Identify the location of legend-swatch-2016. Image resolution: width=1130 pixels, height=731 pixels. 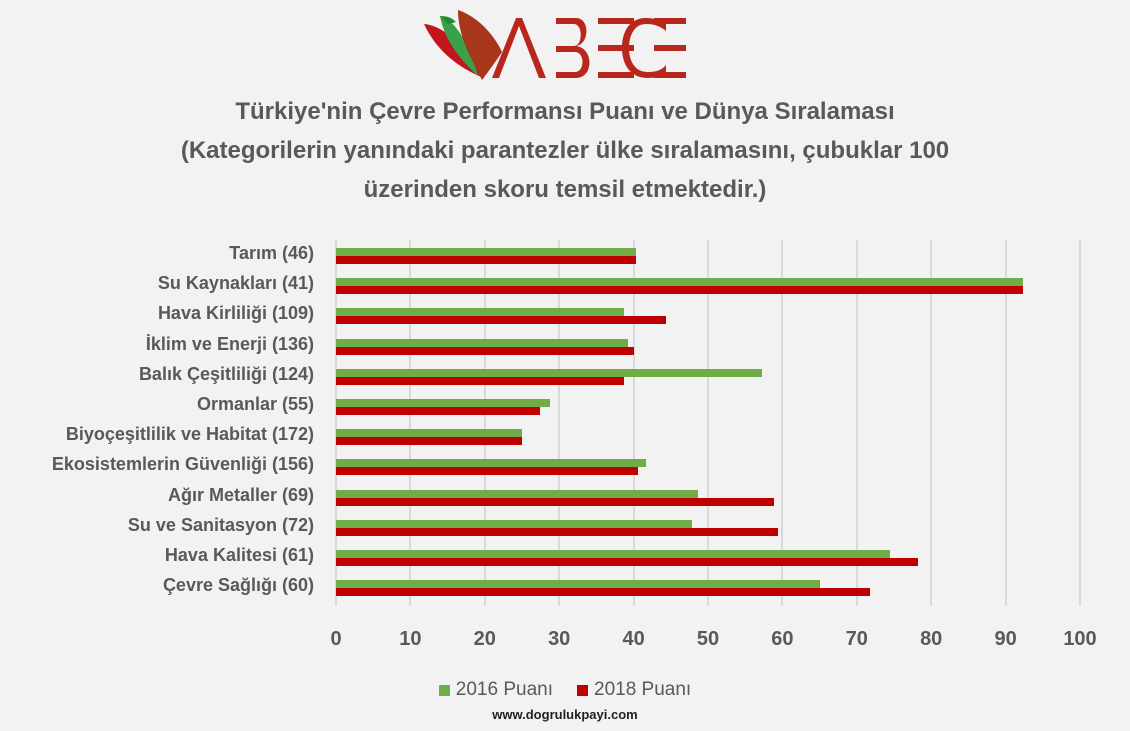
(444, 690).